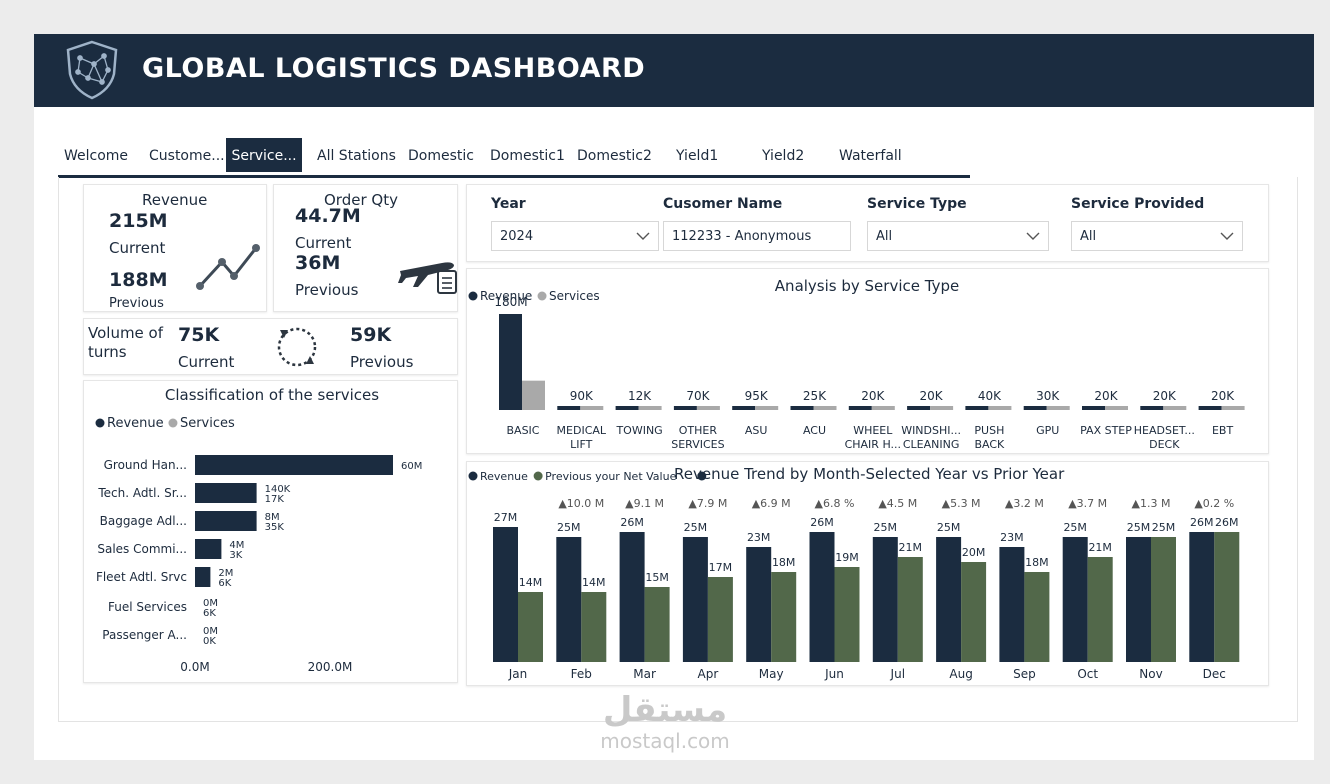 Image resolution: width=1330 pixels, height=784 pixels. Describe the element at coordinates (138, 280) in the screenshot. I see `revenue-previous-value: 188M` at that location.